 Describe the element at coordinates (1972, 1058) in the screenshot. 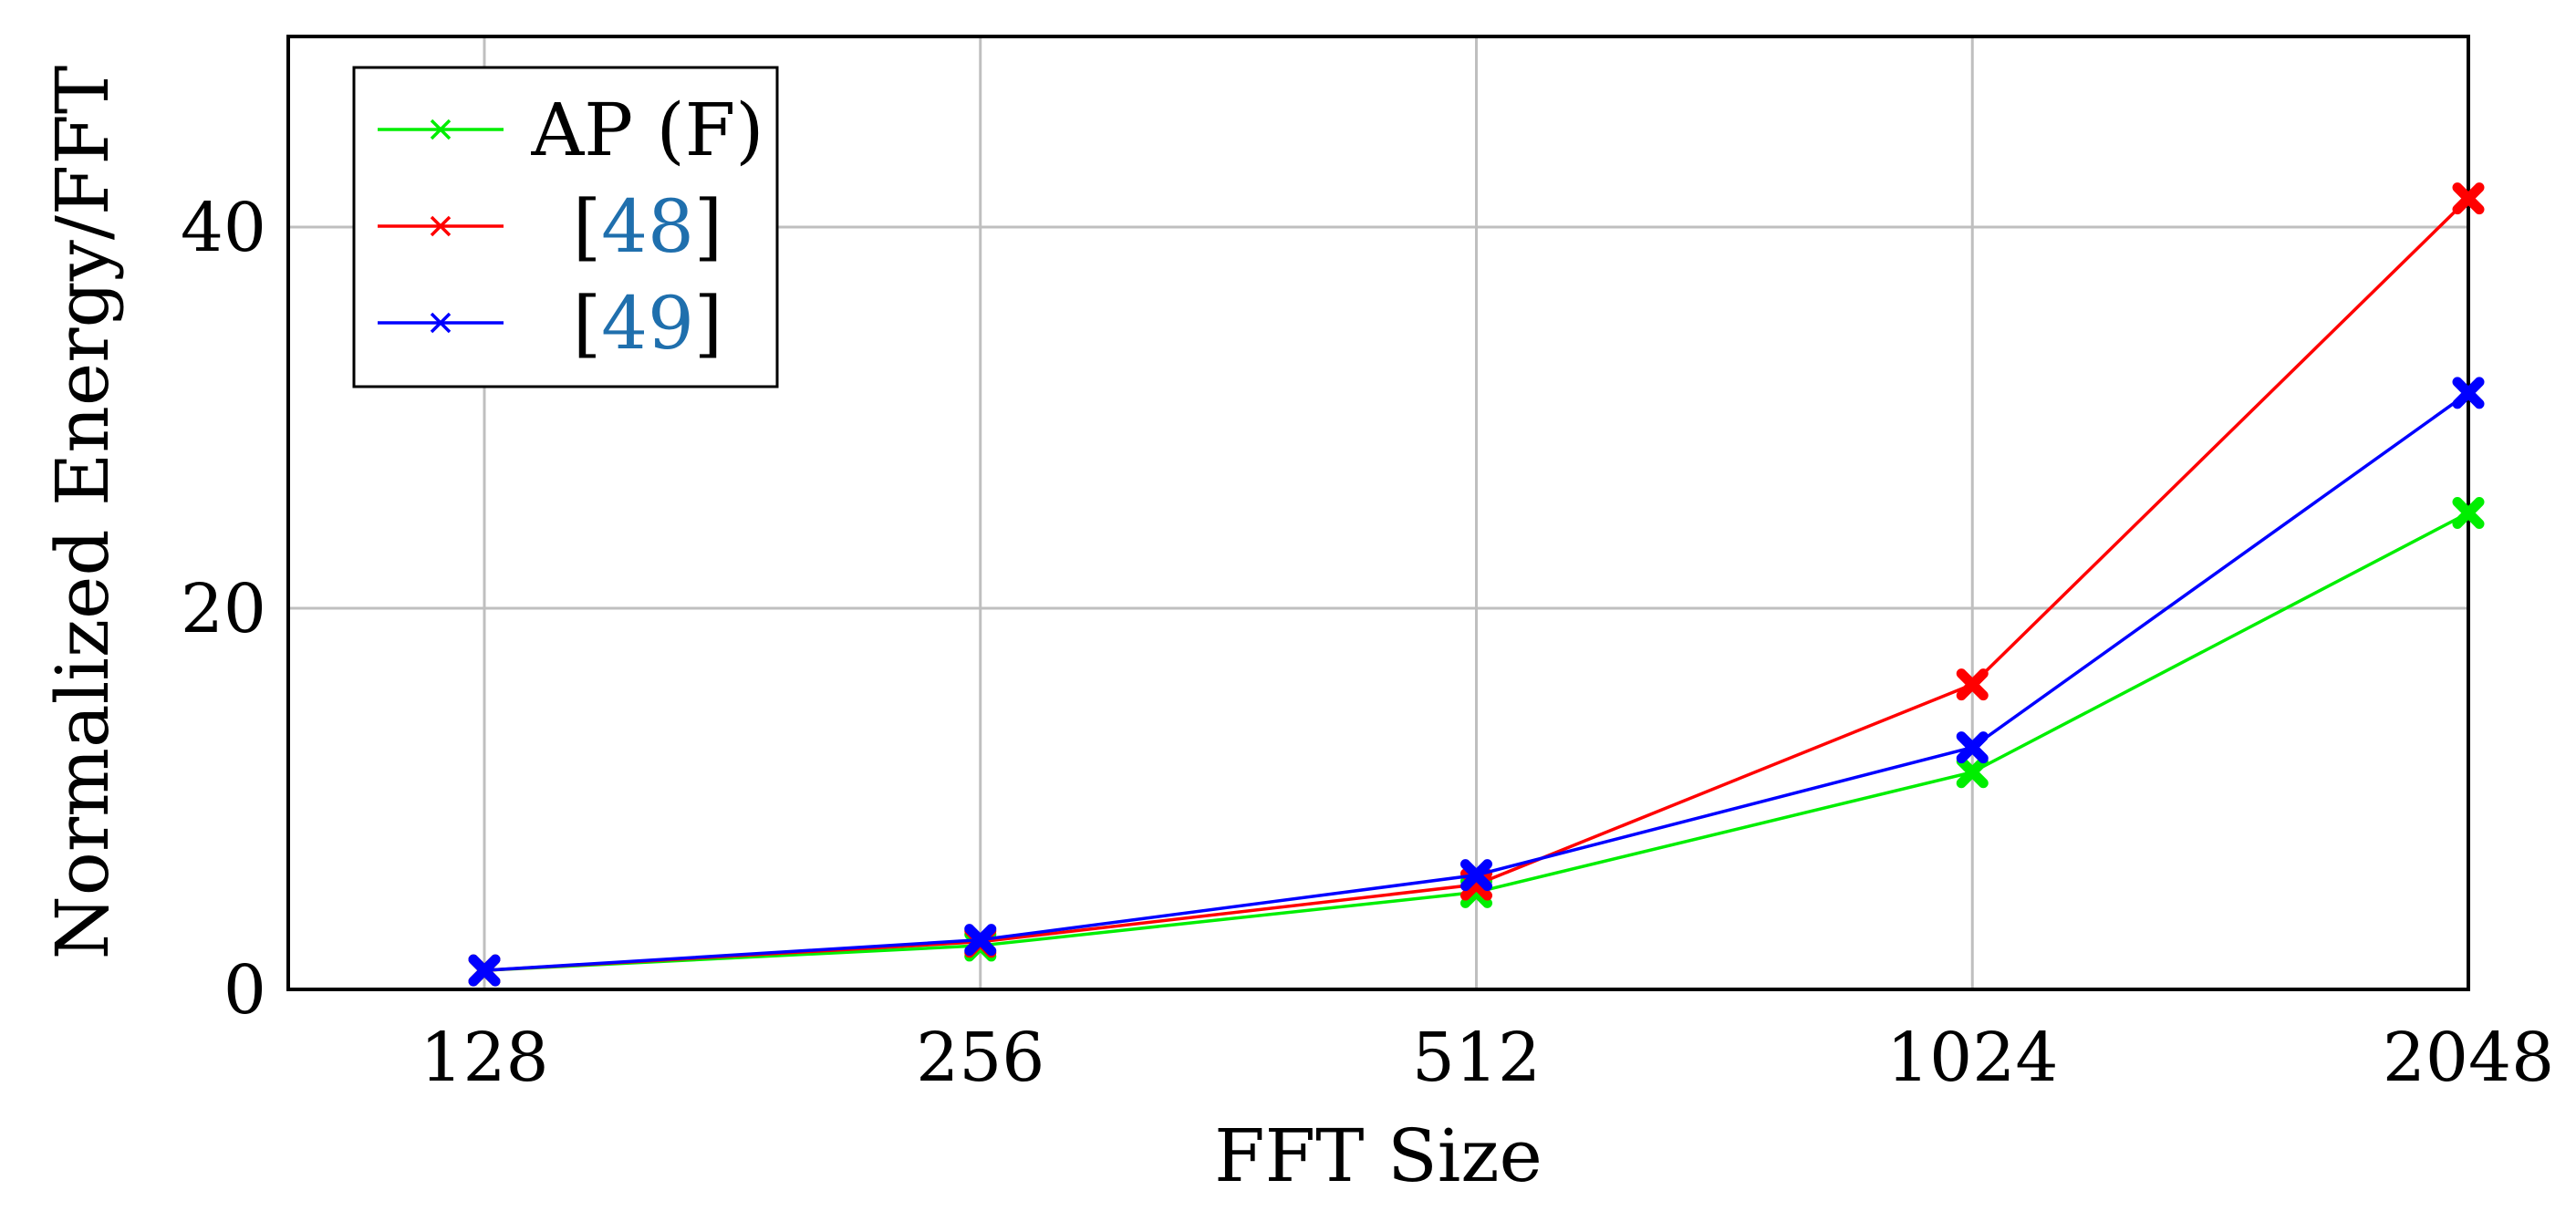

I see `x-tick-label: 1024` at that location.